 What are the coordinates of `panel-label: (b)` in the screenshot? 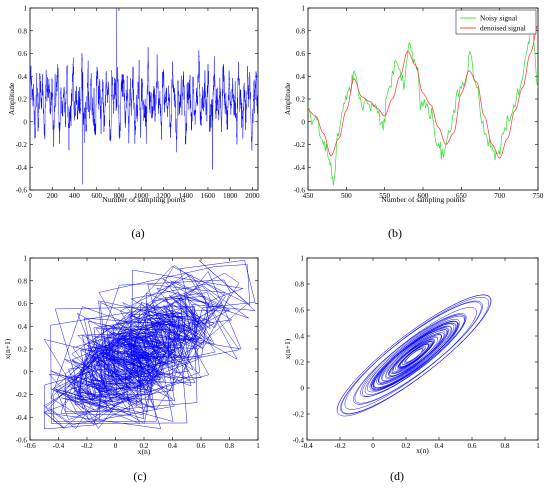 It's located at (395, 233).